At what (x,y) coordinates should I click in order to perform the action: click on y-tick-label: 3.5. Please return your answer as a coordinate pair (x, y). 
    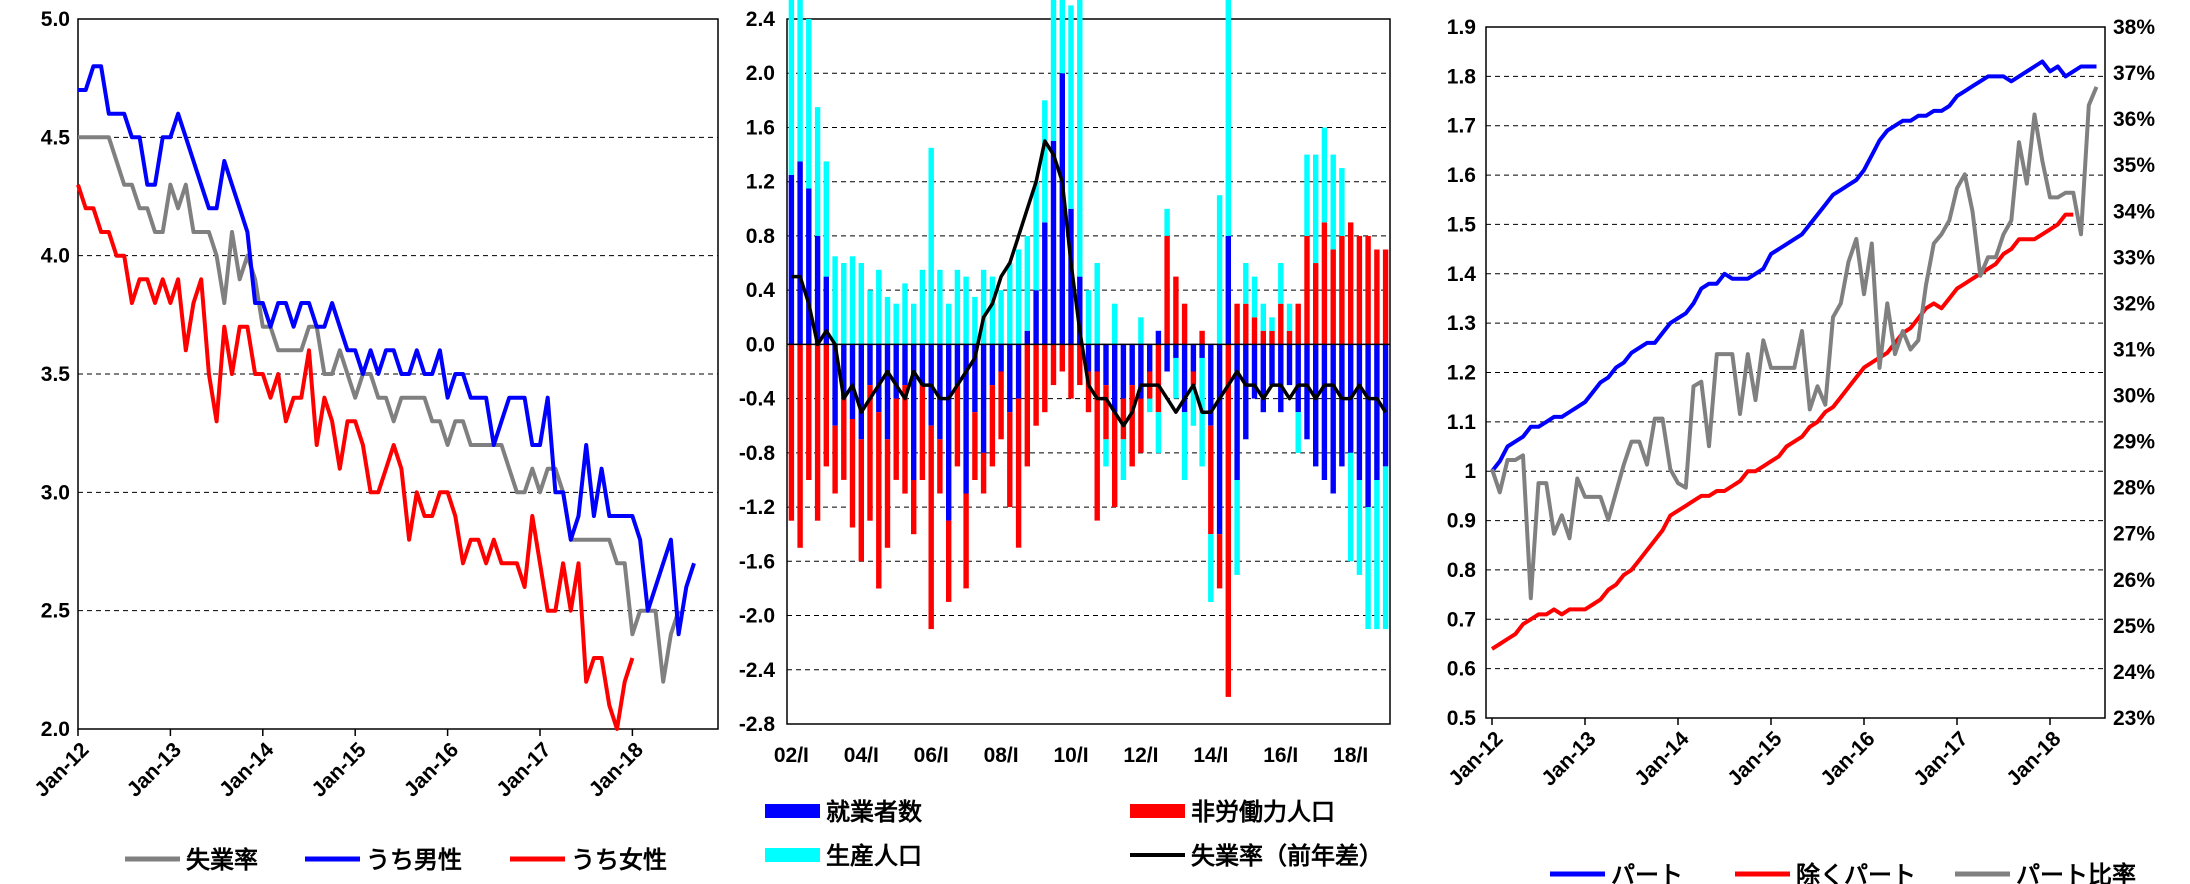
    Looking at the image, I should click on (56, 374).